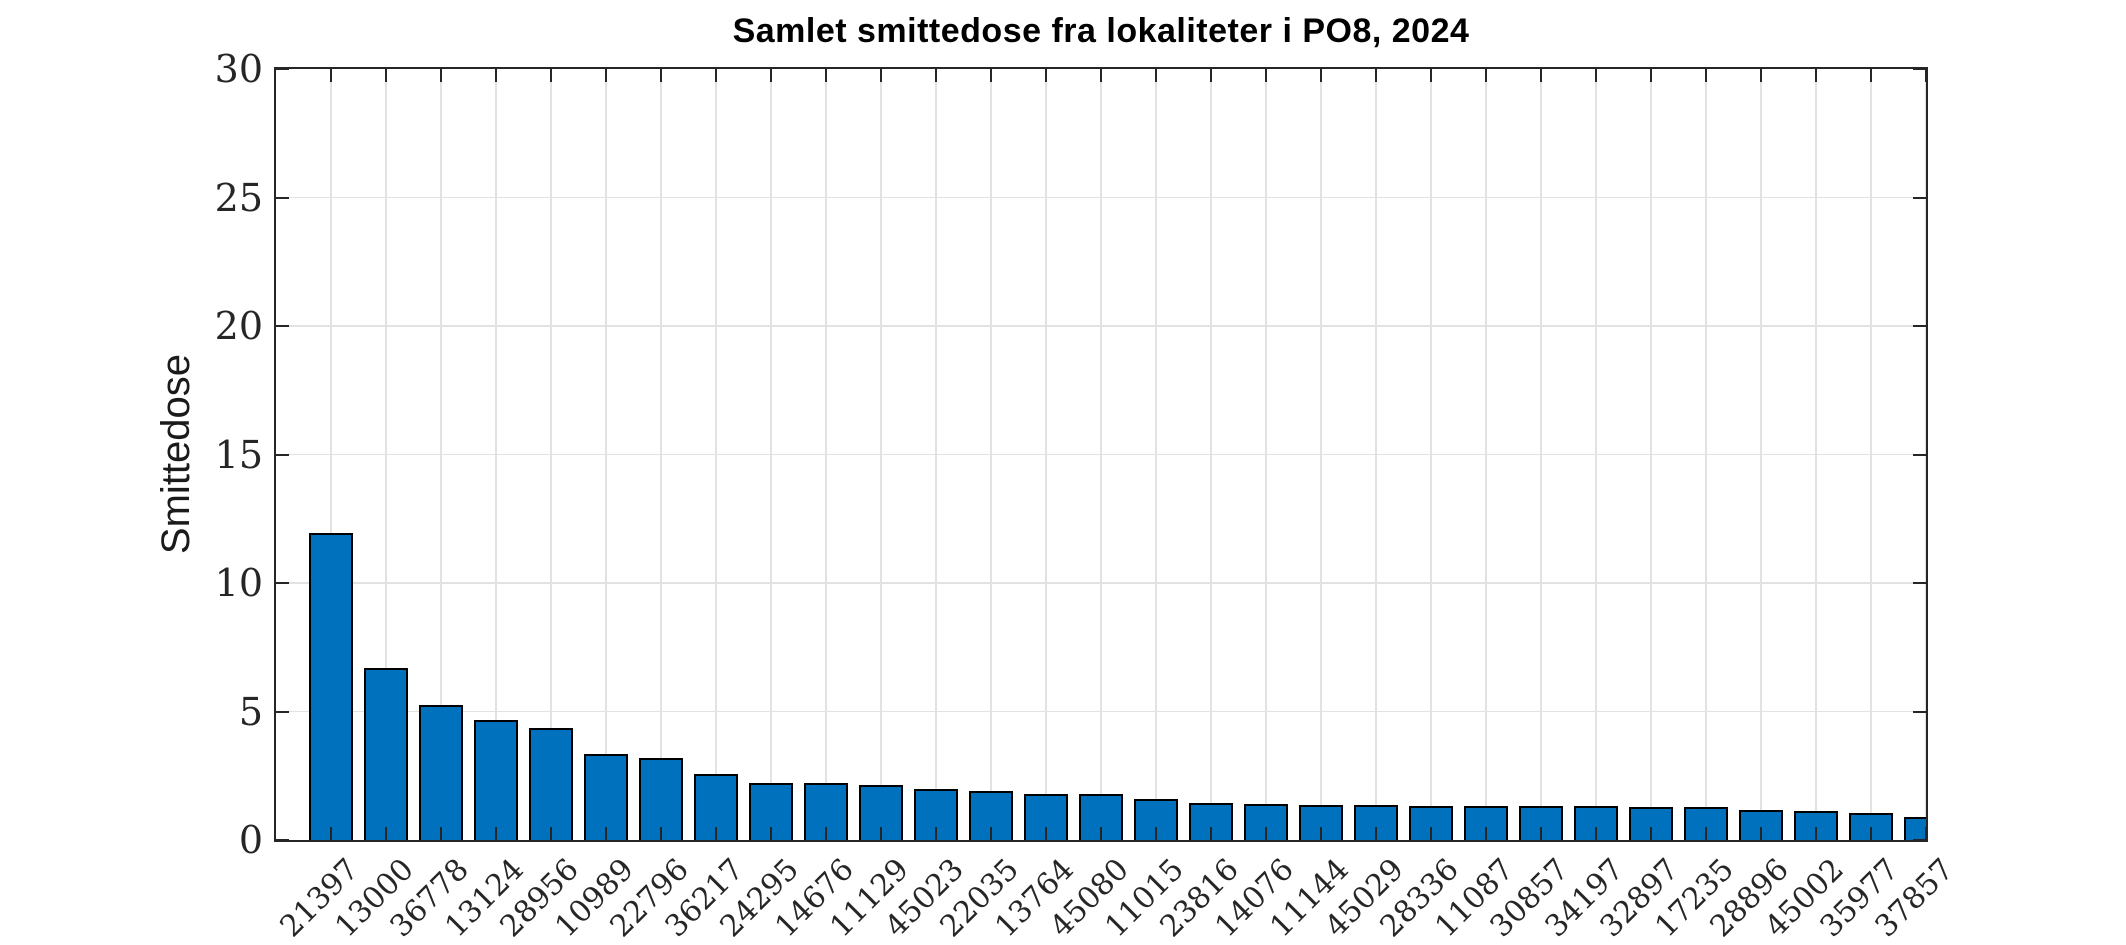 The image size is (2126, 945). What do you see at coordinates (238, 197) in the screenshot?
I see `y-tick-label: 25` at bounding box center [238, 197].